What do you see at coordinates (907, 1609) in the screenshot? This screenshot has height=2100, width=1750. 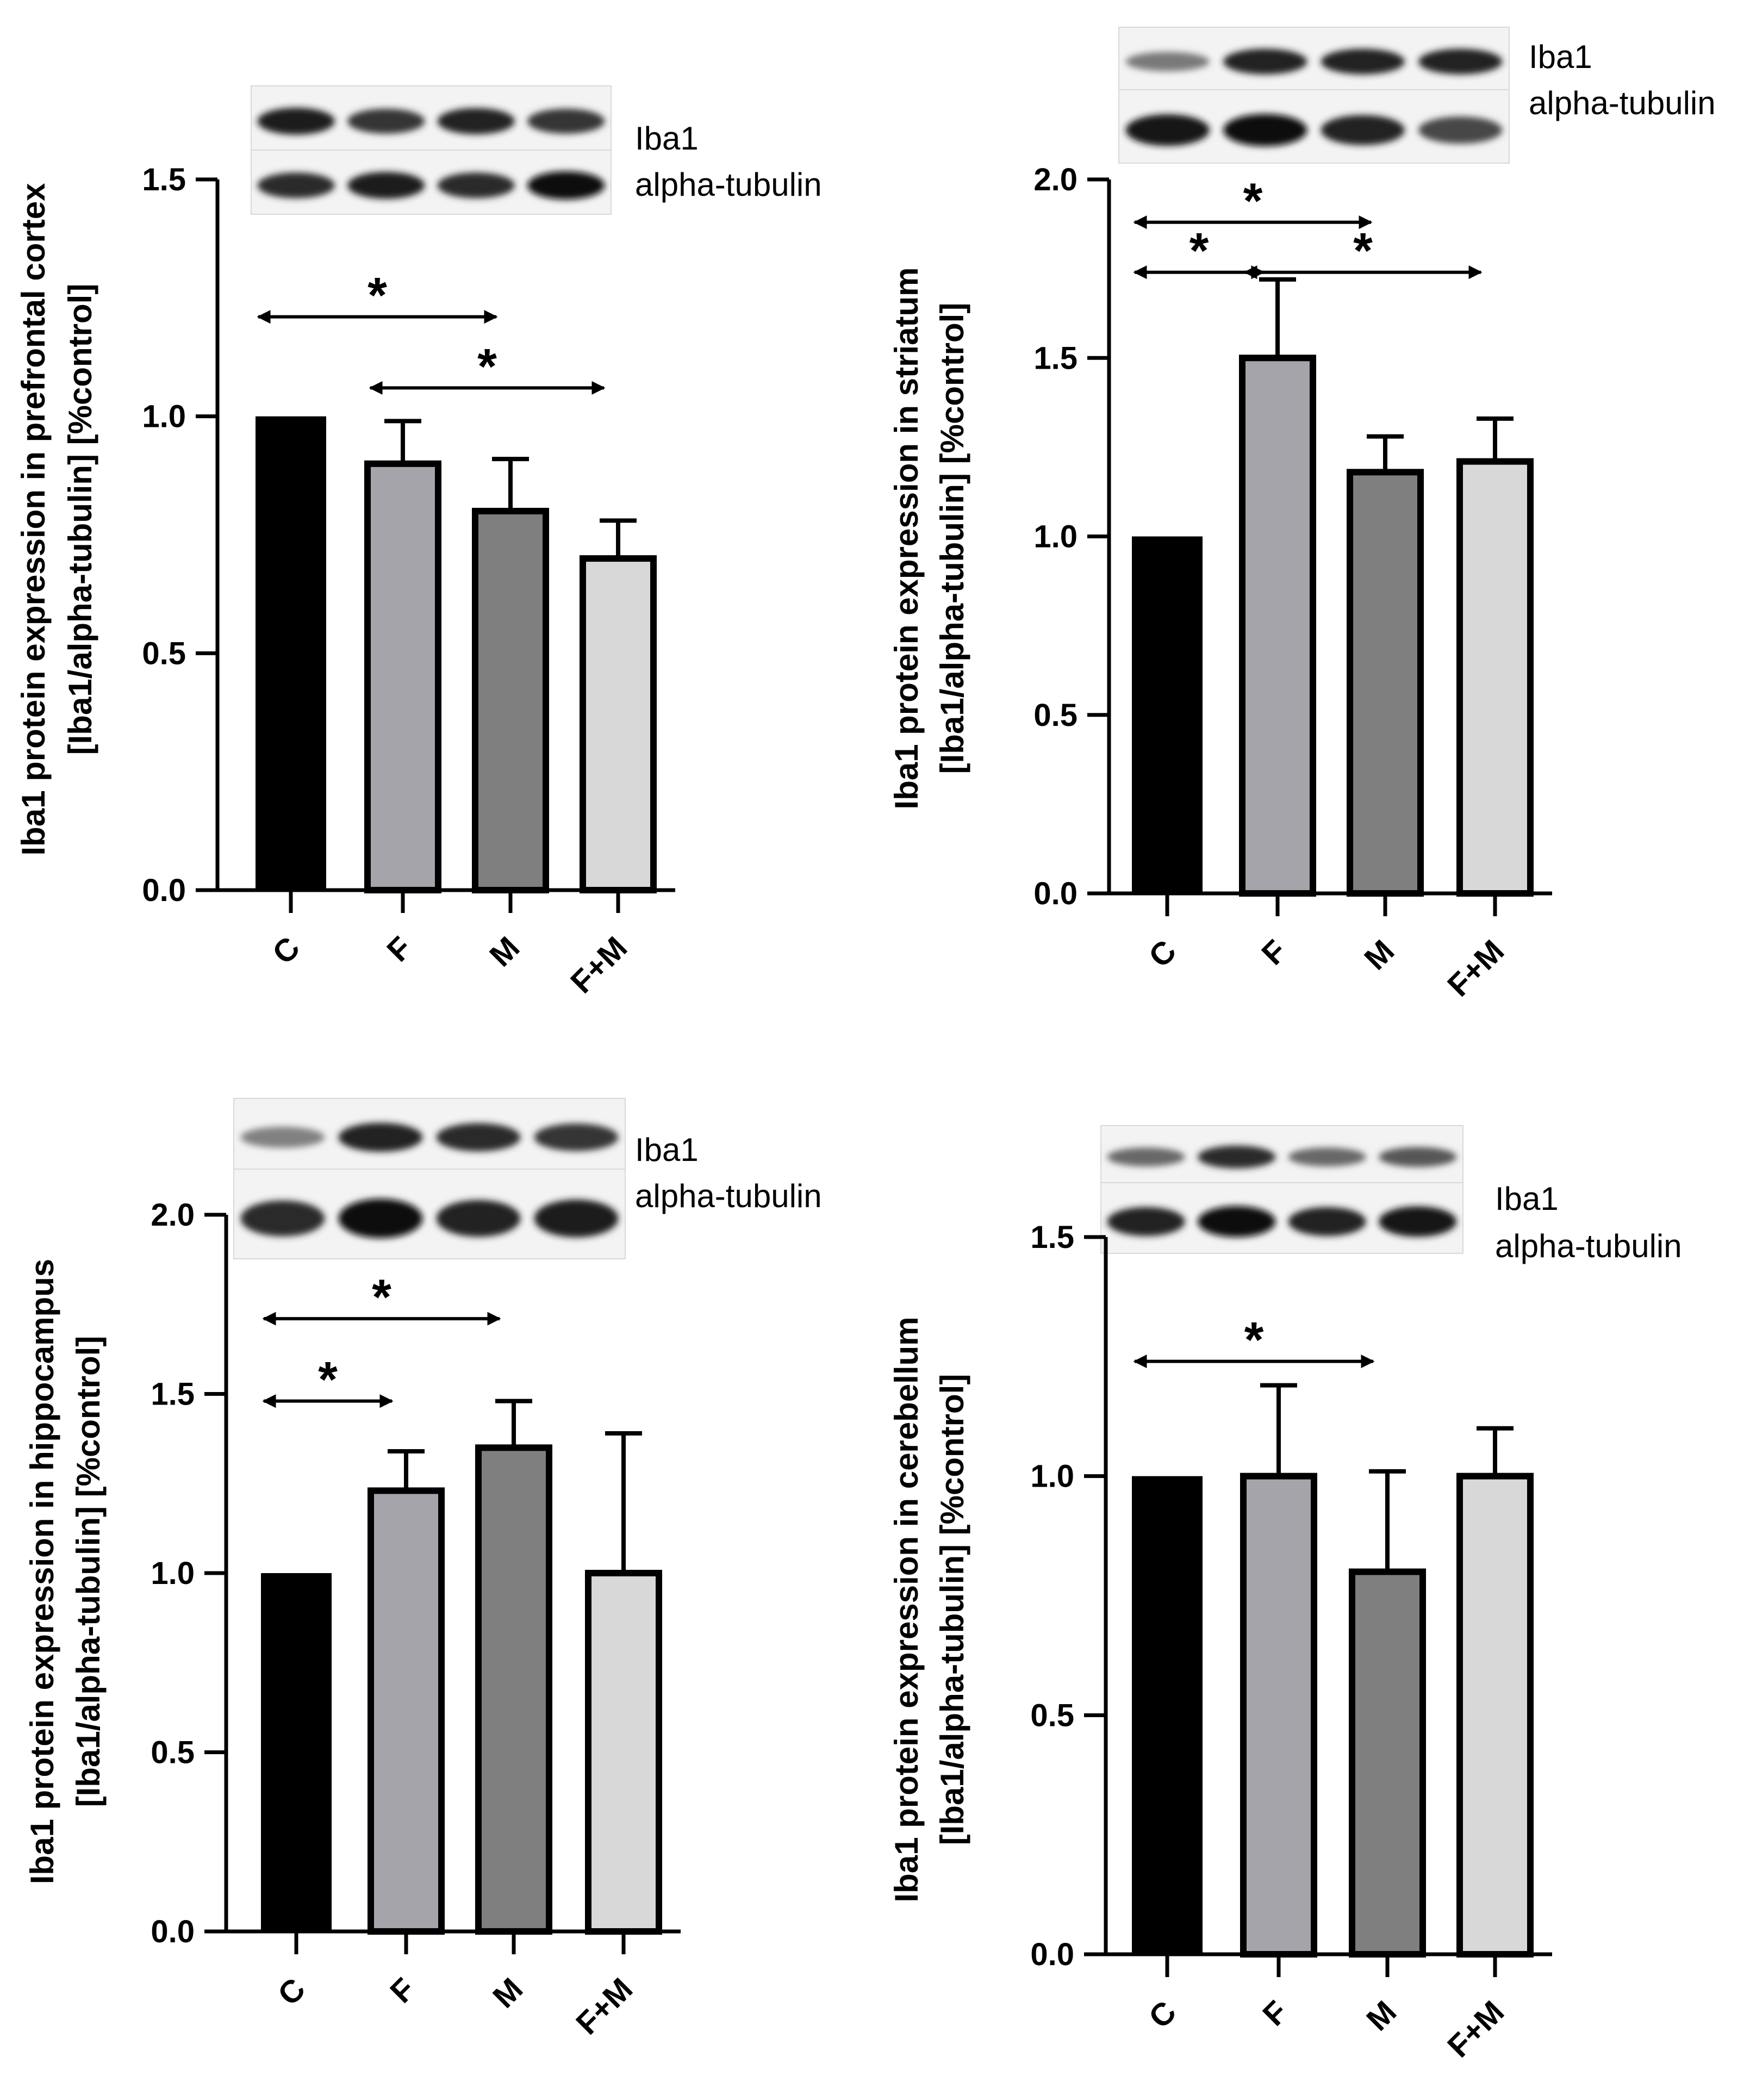 I see `y-axis-title: Iba1 protein expression in cerebellum` at bounding box center [907, 1609].